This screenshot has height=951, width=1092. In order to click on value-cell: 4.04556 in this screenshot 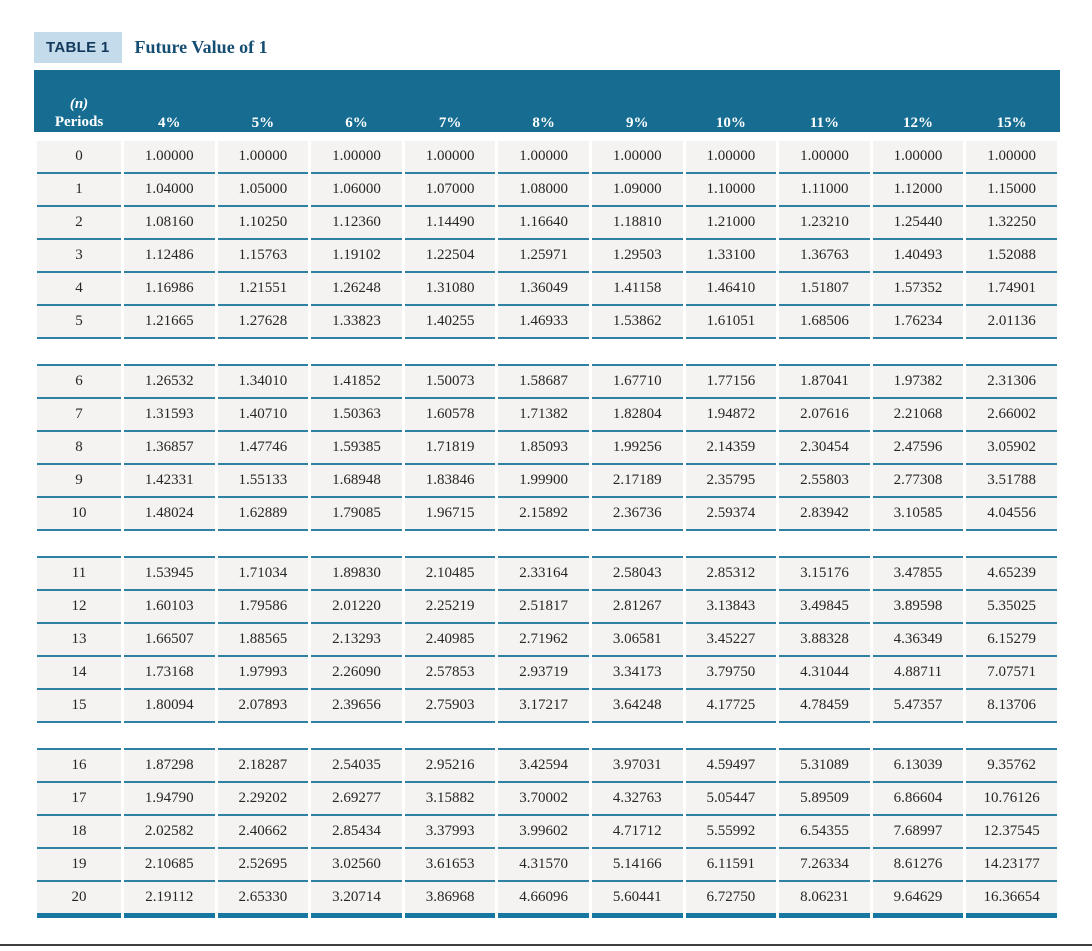, I will do `click(1011, 514)`.